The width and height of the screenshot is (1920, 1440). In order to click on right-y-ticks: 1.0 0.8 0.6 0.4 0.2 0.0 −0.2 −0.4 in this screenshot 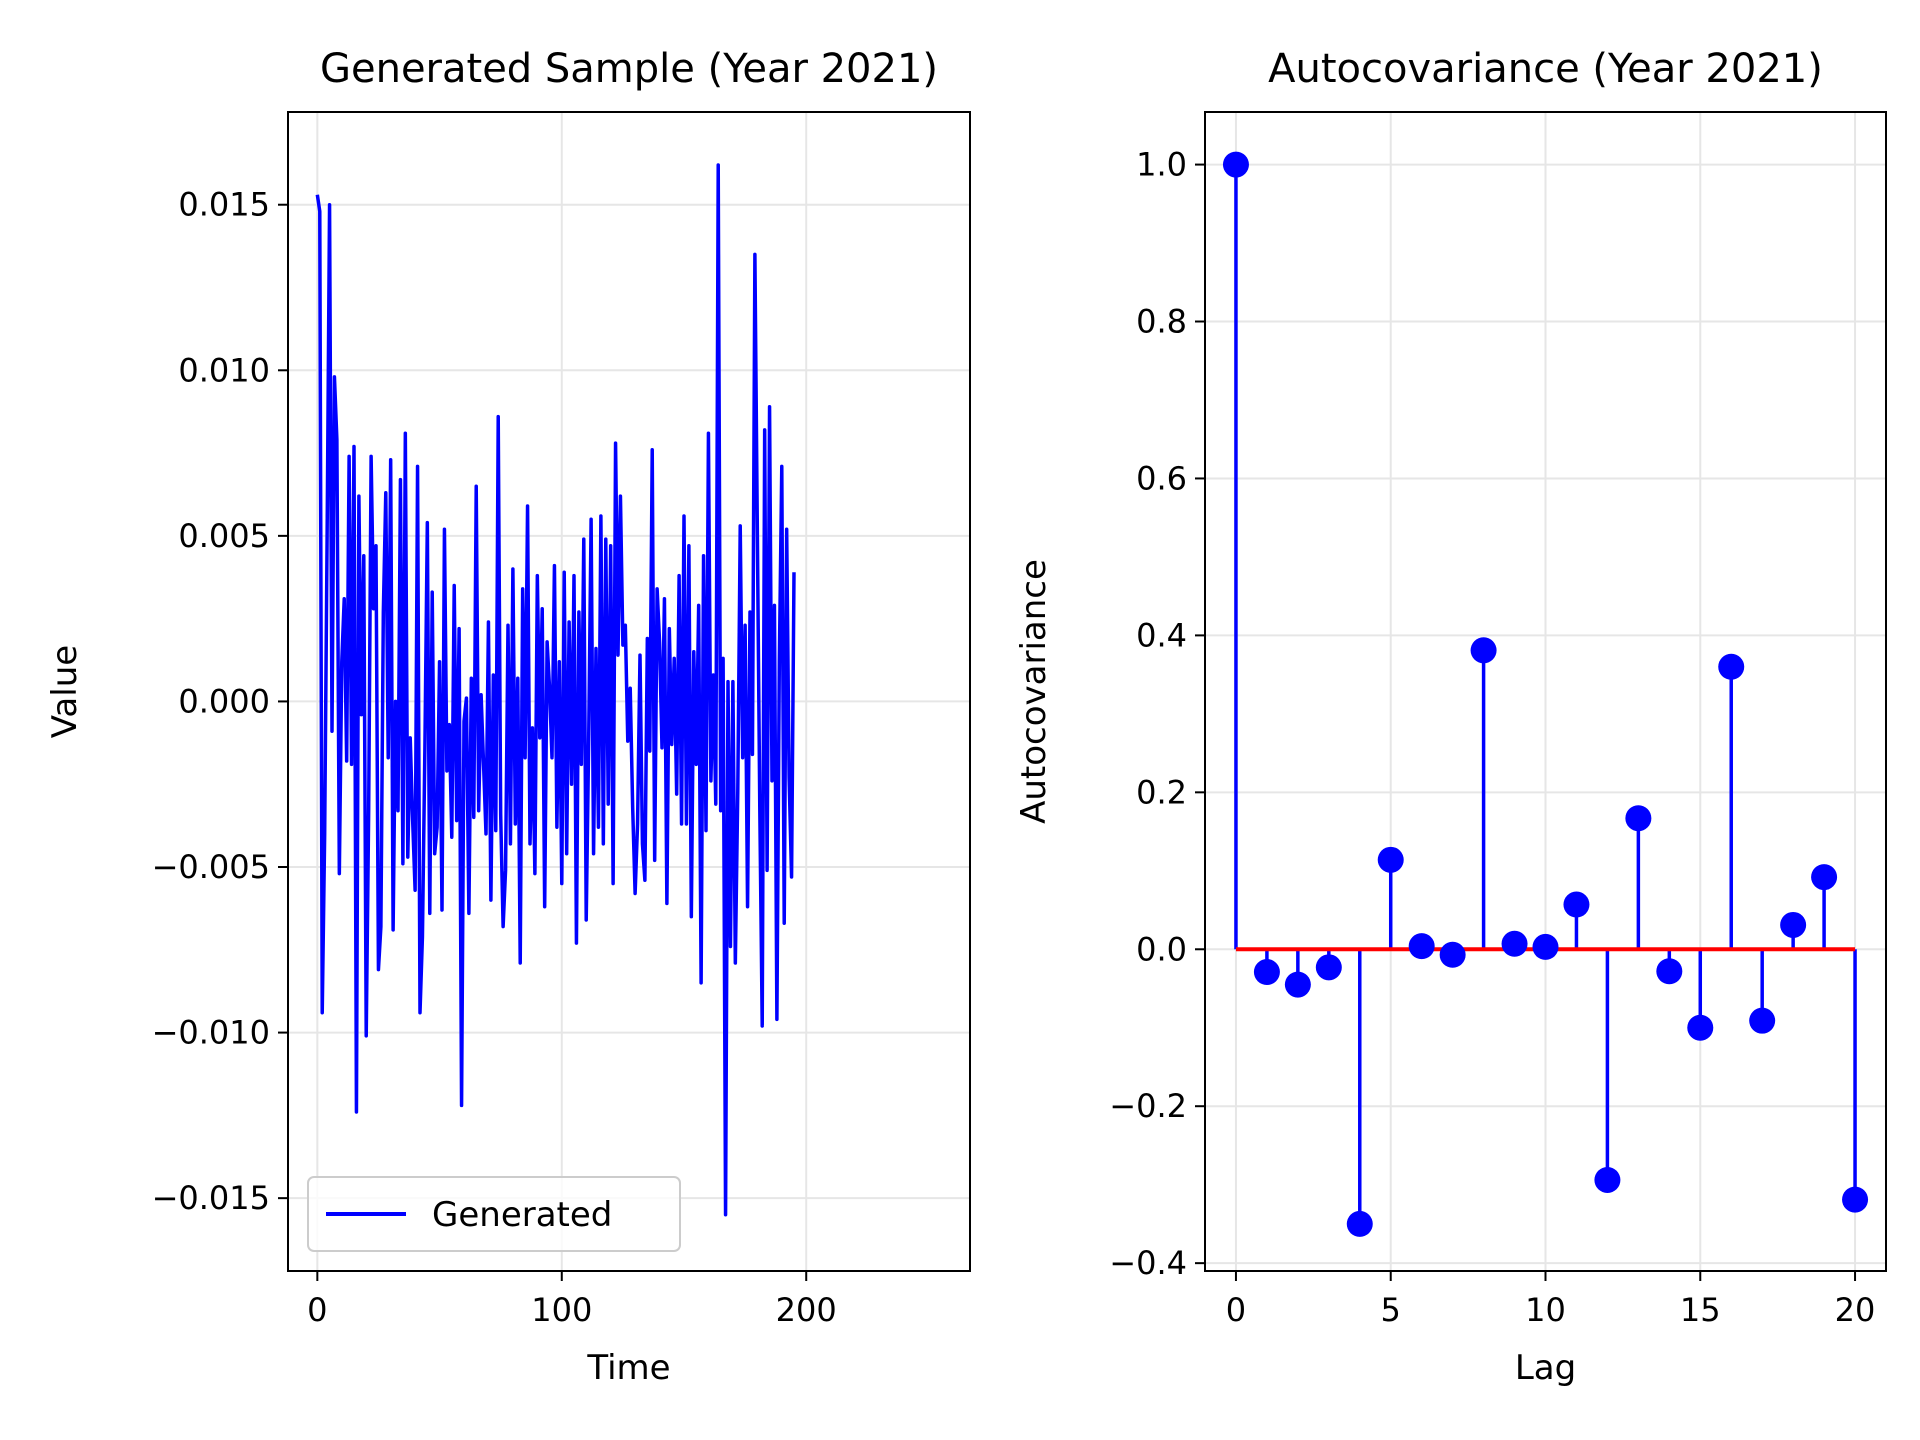, I will do `click(1157, 714)`.